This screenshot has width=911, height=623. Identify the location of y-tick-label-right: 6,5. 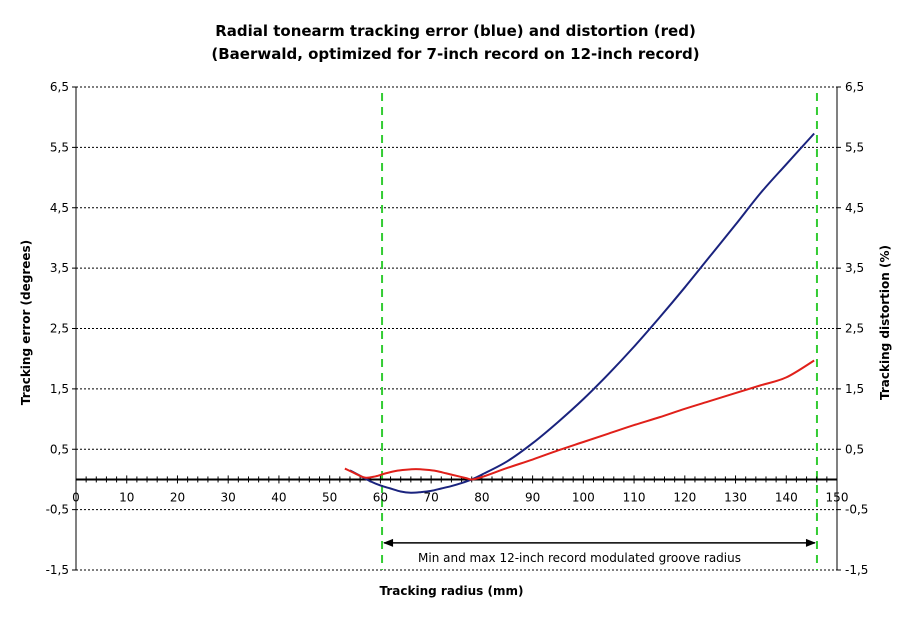
(854, 87).